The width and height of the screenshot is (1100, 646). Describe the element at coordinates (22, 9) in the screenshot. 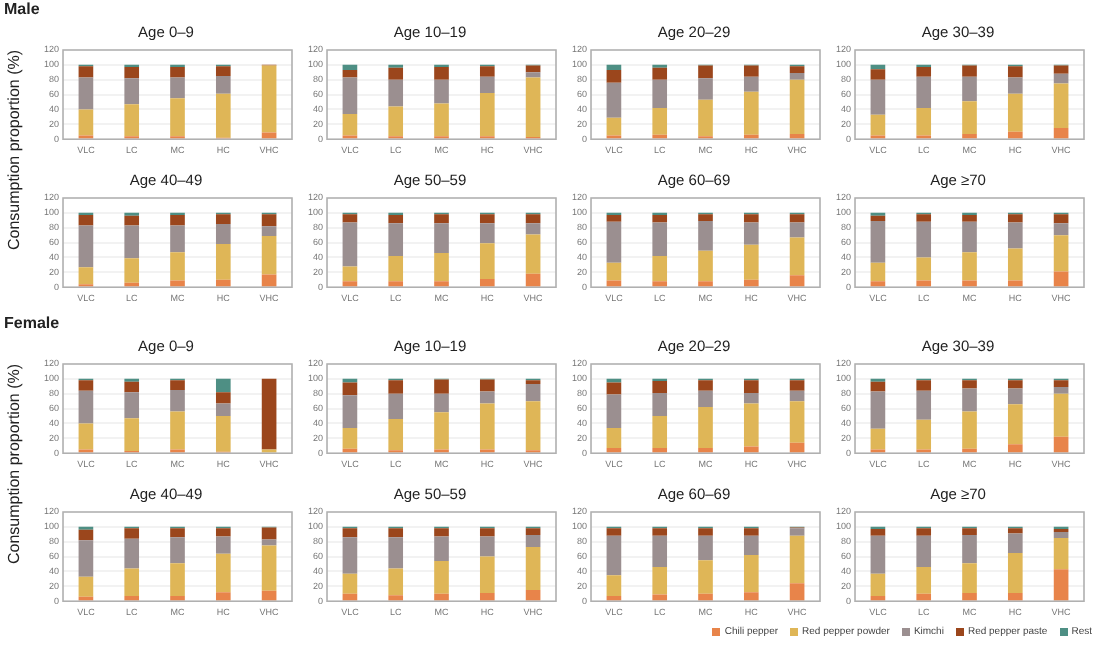

I see `text: Male` at that location.